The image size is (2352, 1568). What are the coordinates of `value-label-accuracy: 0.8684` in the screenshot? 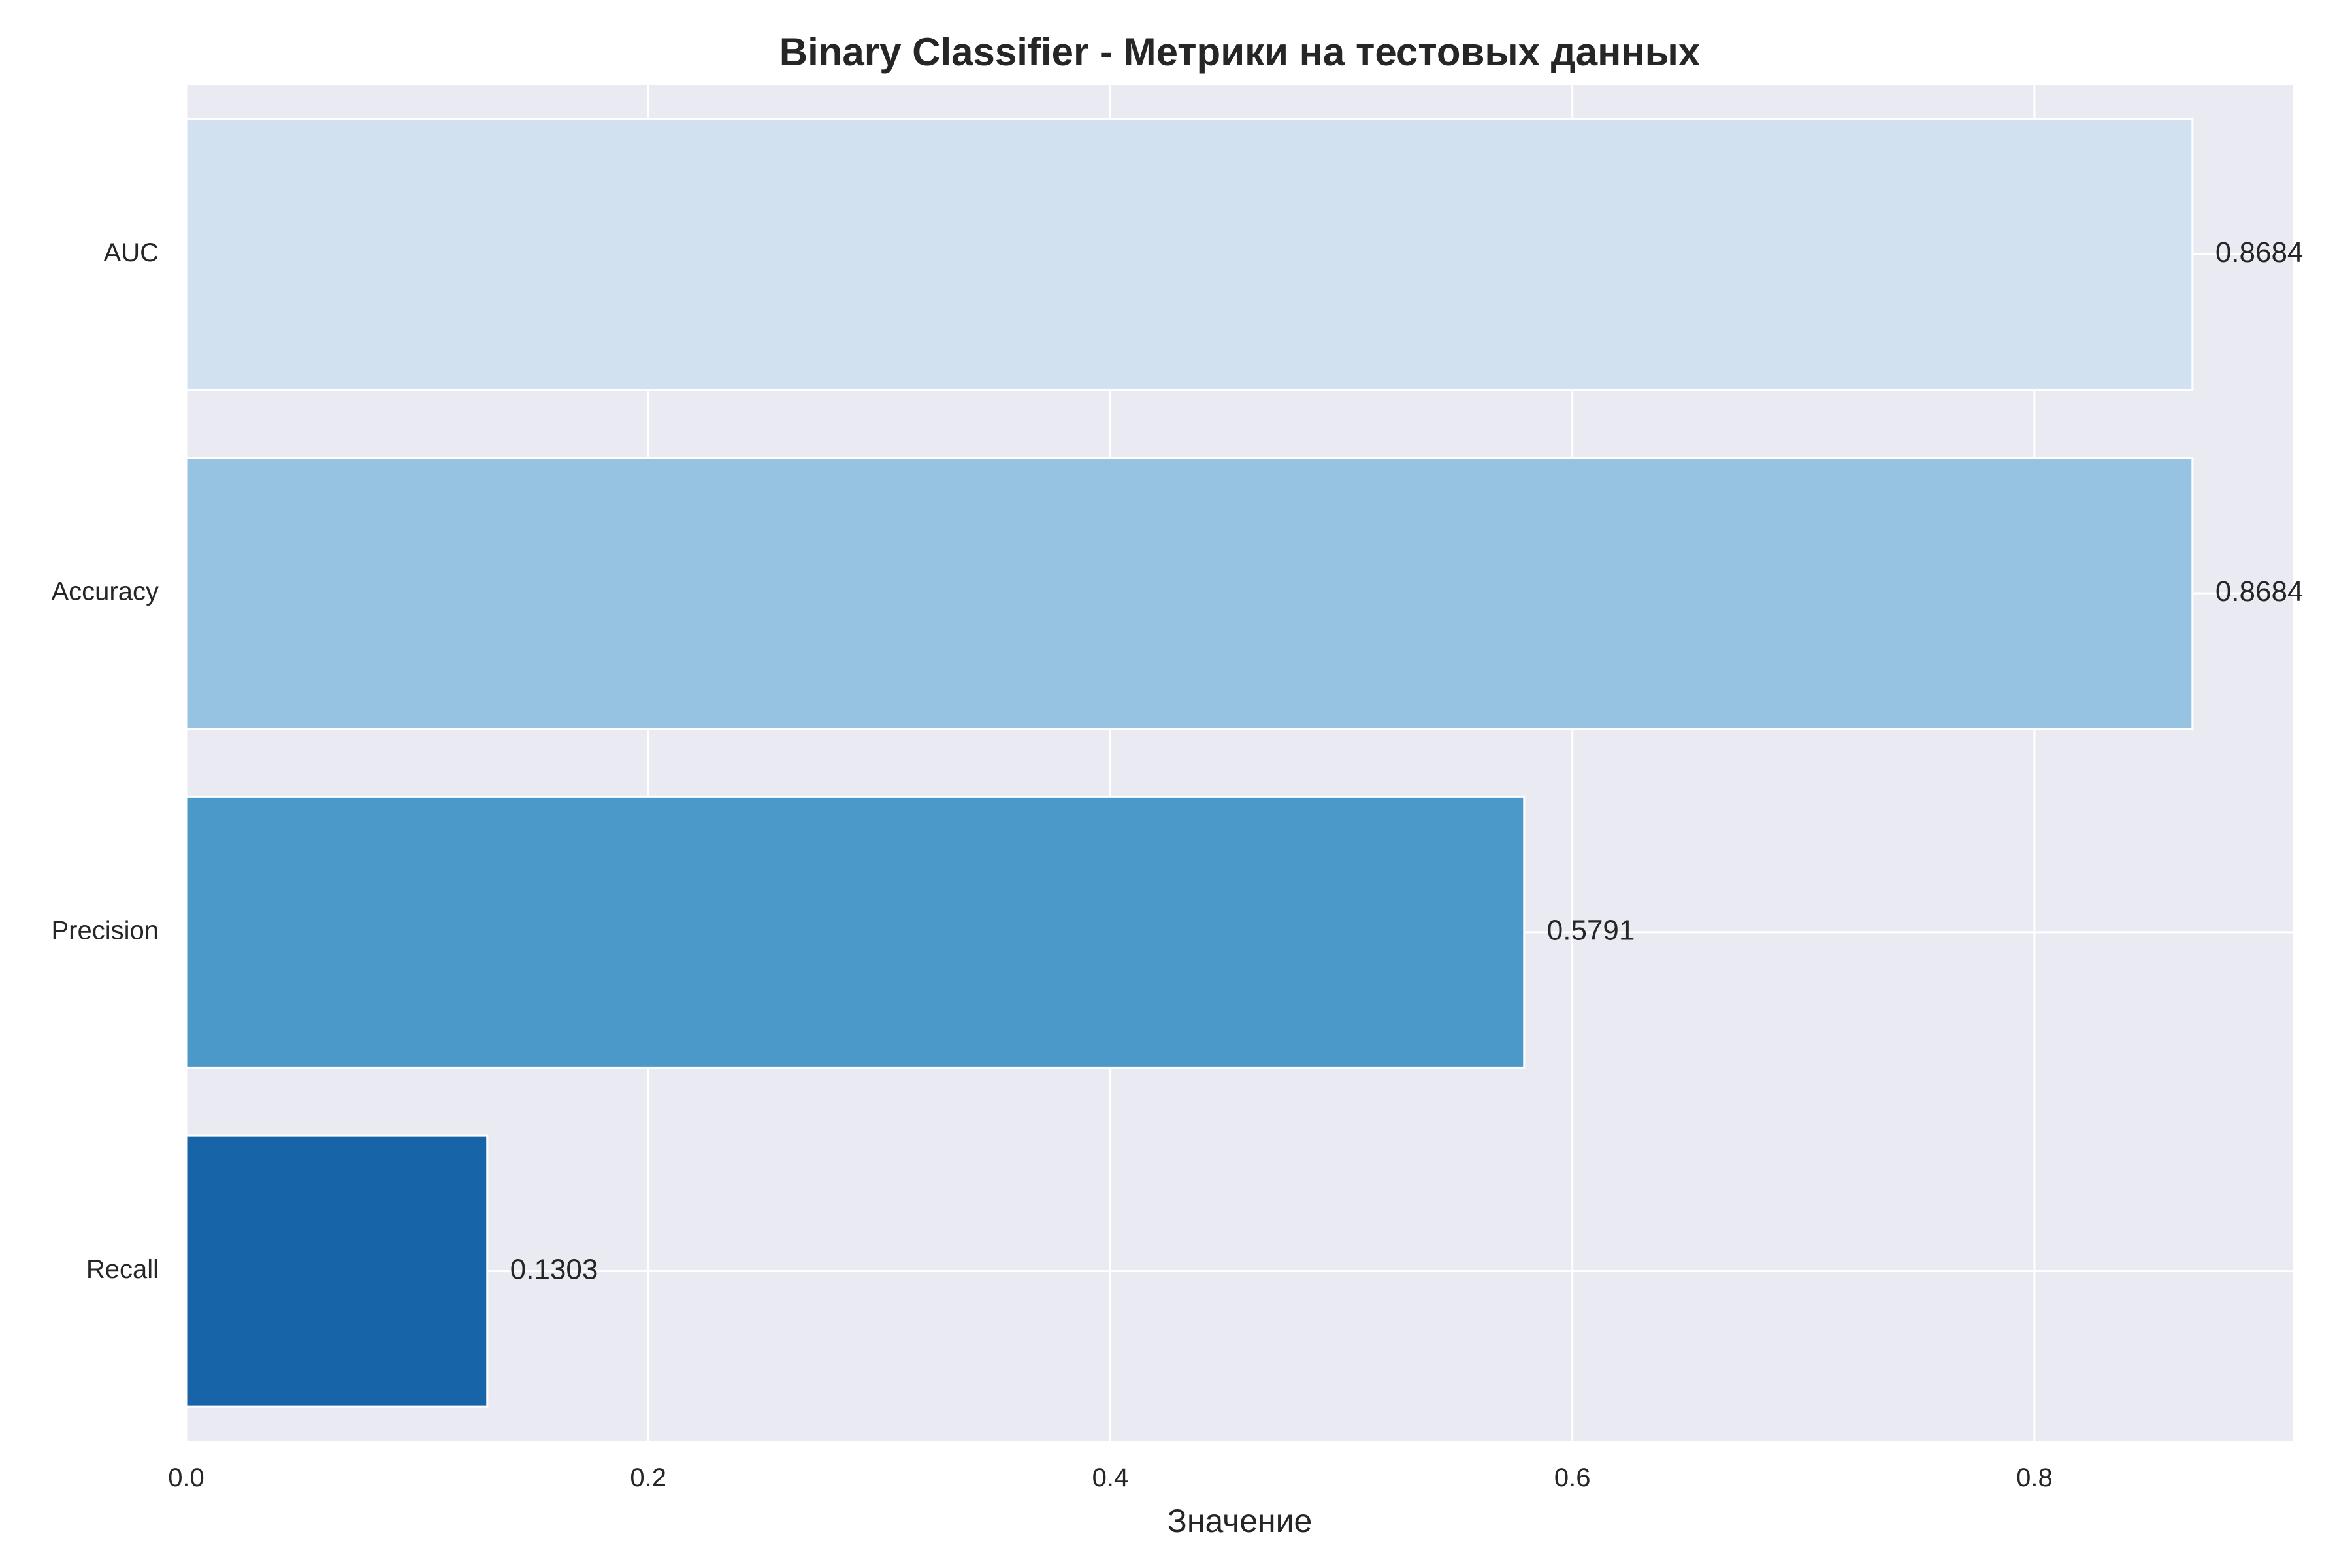 It's located at (2259, 592).